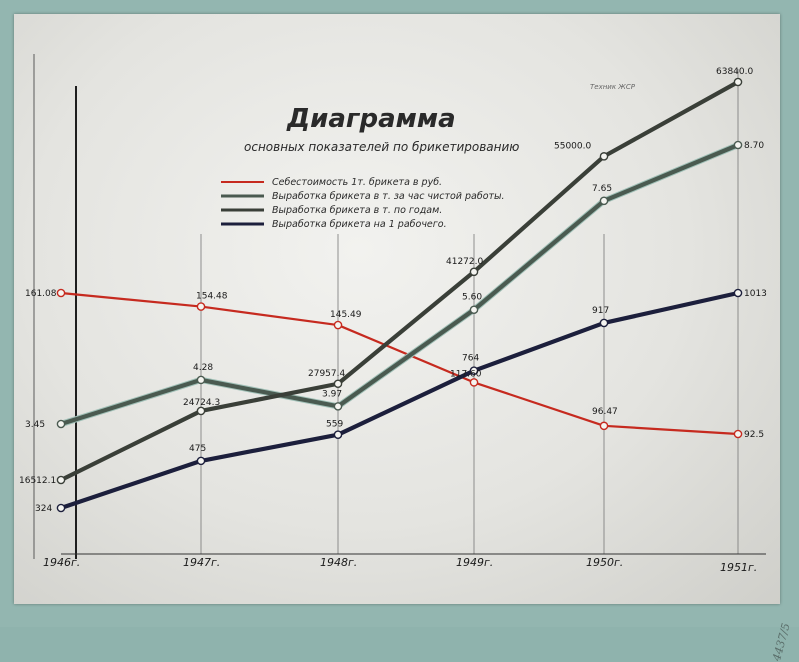  What do you see at coordinates (754, 146) in the screenshot?
I see `data-label: 8.70` at bounding box center [754, 146].